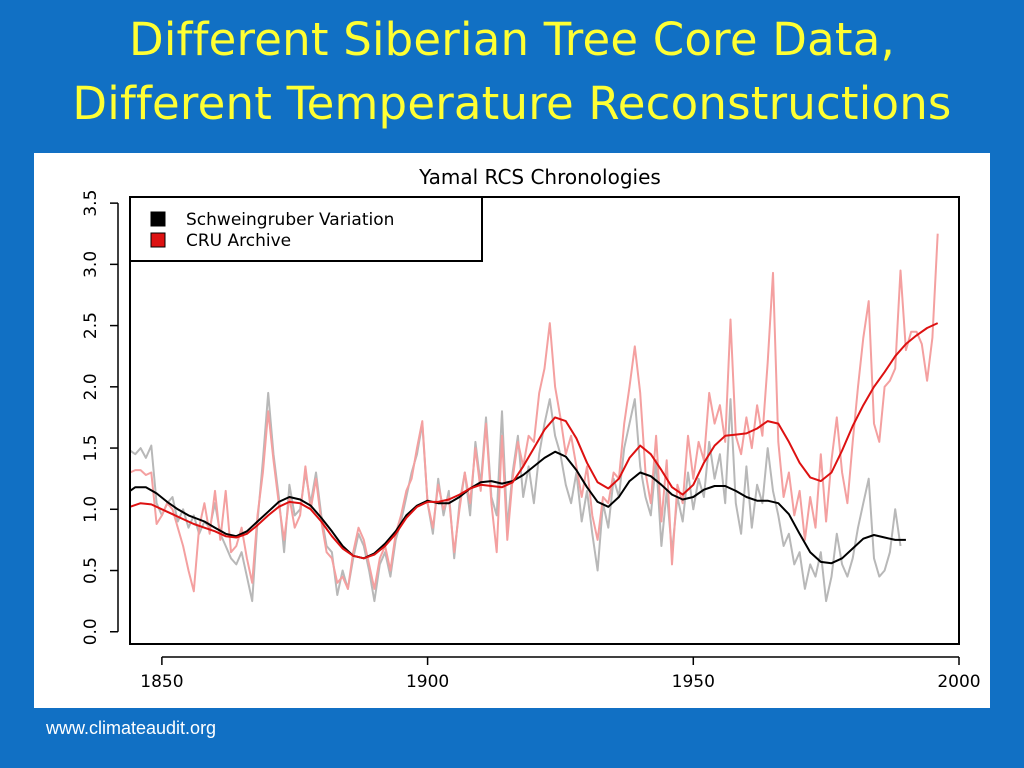  I want to click on y-tick-label: 2.0, so click(91, 386).